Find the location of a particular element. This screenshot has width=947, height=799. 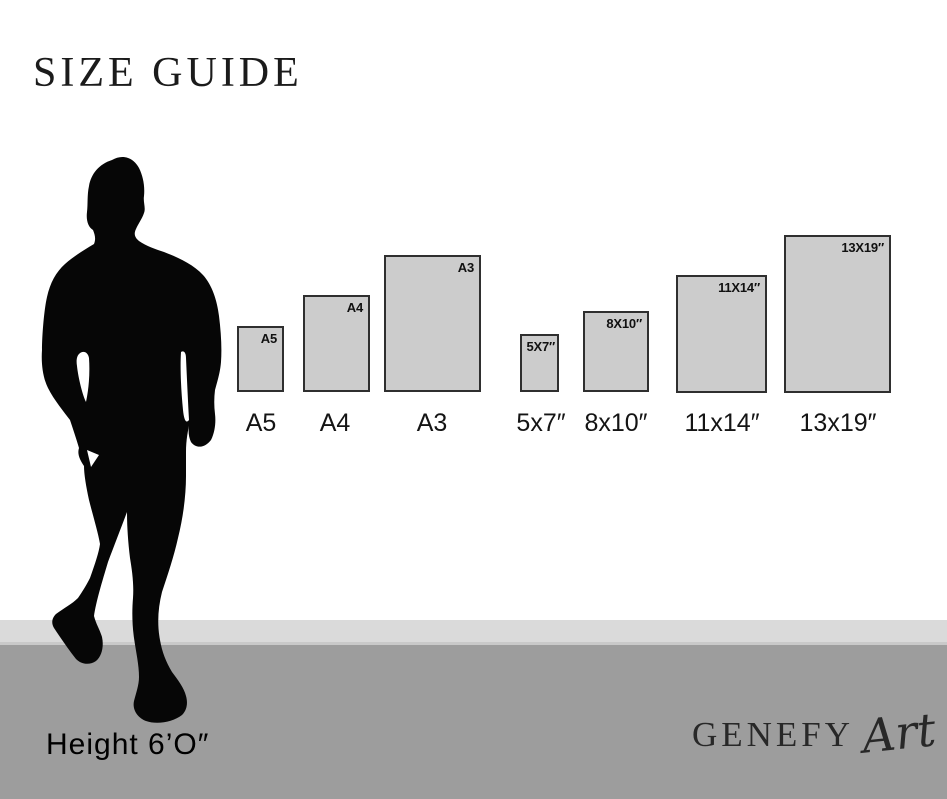

page-title: SIZE GUIDE is located at coordinates (168, 73).